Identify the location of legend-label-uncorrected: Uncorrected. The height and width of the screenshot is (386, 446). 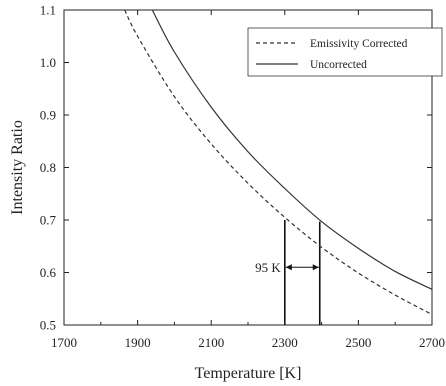
(338, 65).